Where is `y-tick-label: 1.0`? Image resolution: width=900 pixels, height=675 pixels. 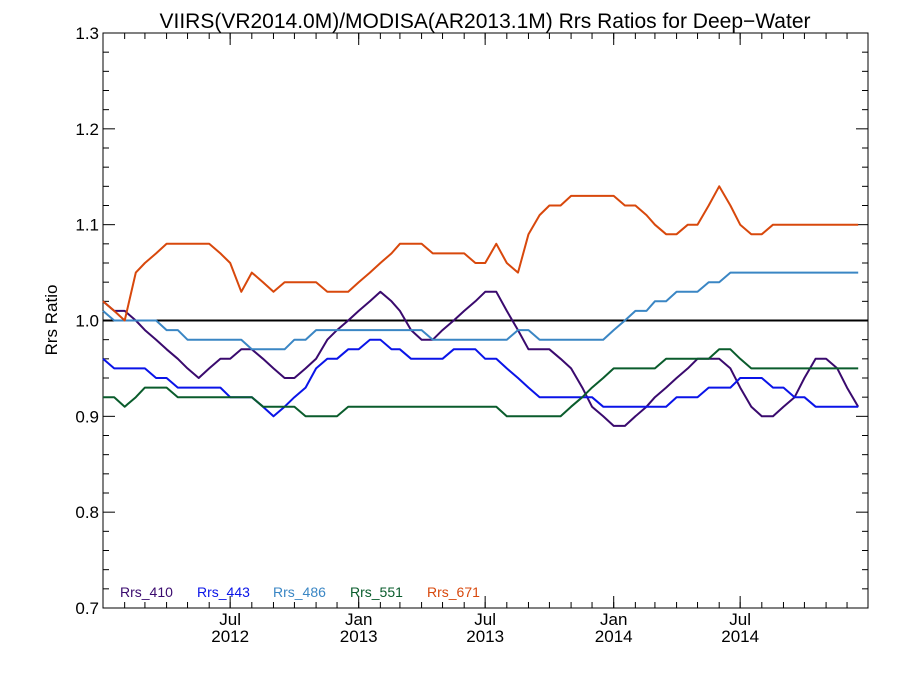 y-tick-label: 1.0 is located at coordinates (87, 321).